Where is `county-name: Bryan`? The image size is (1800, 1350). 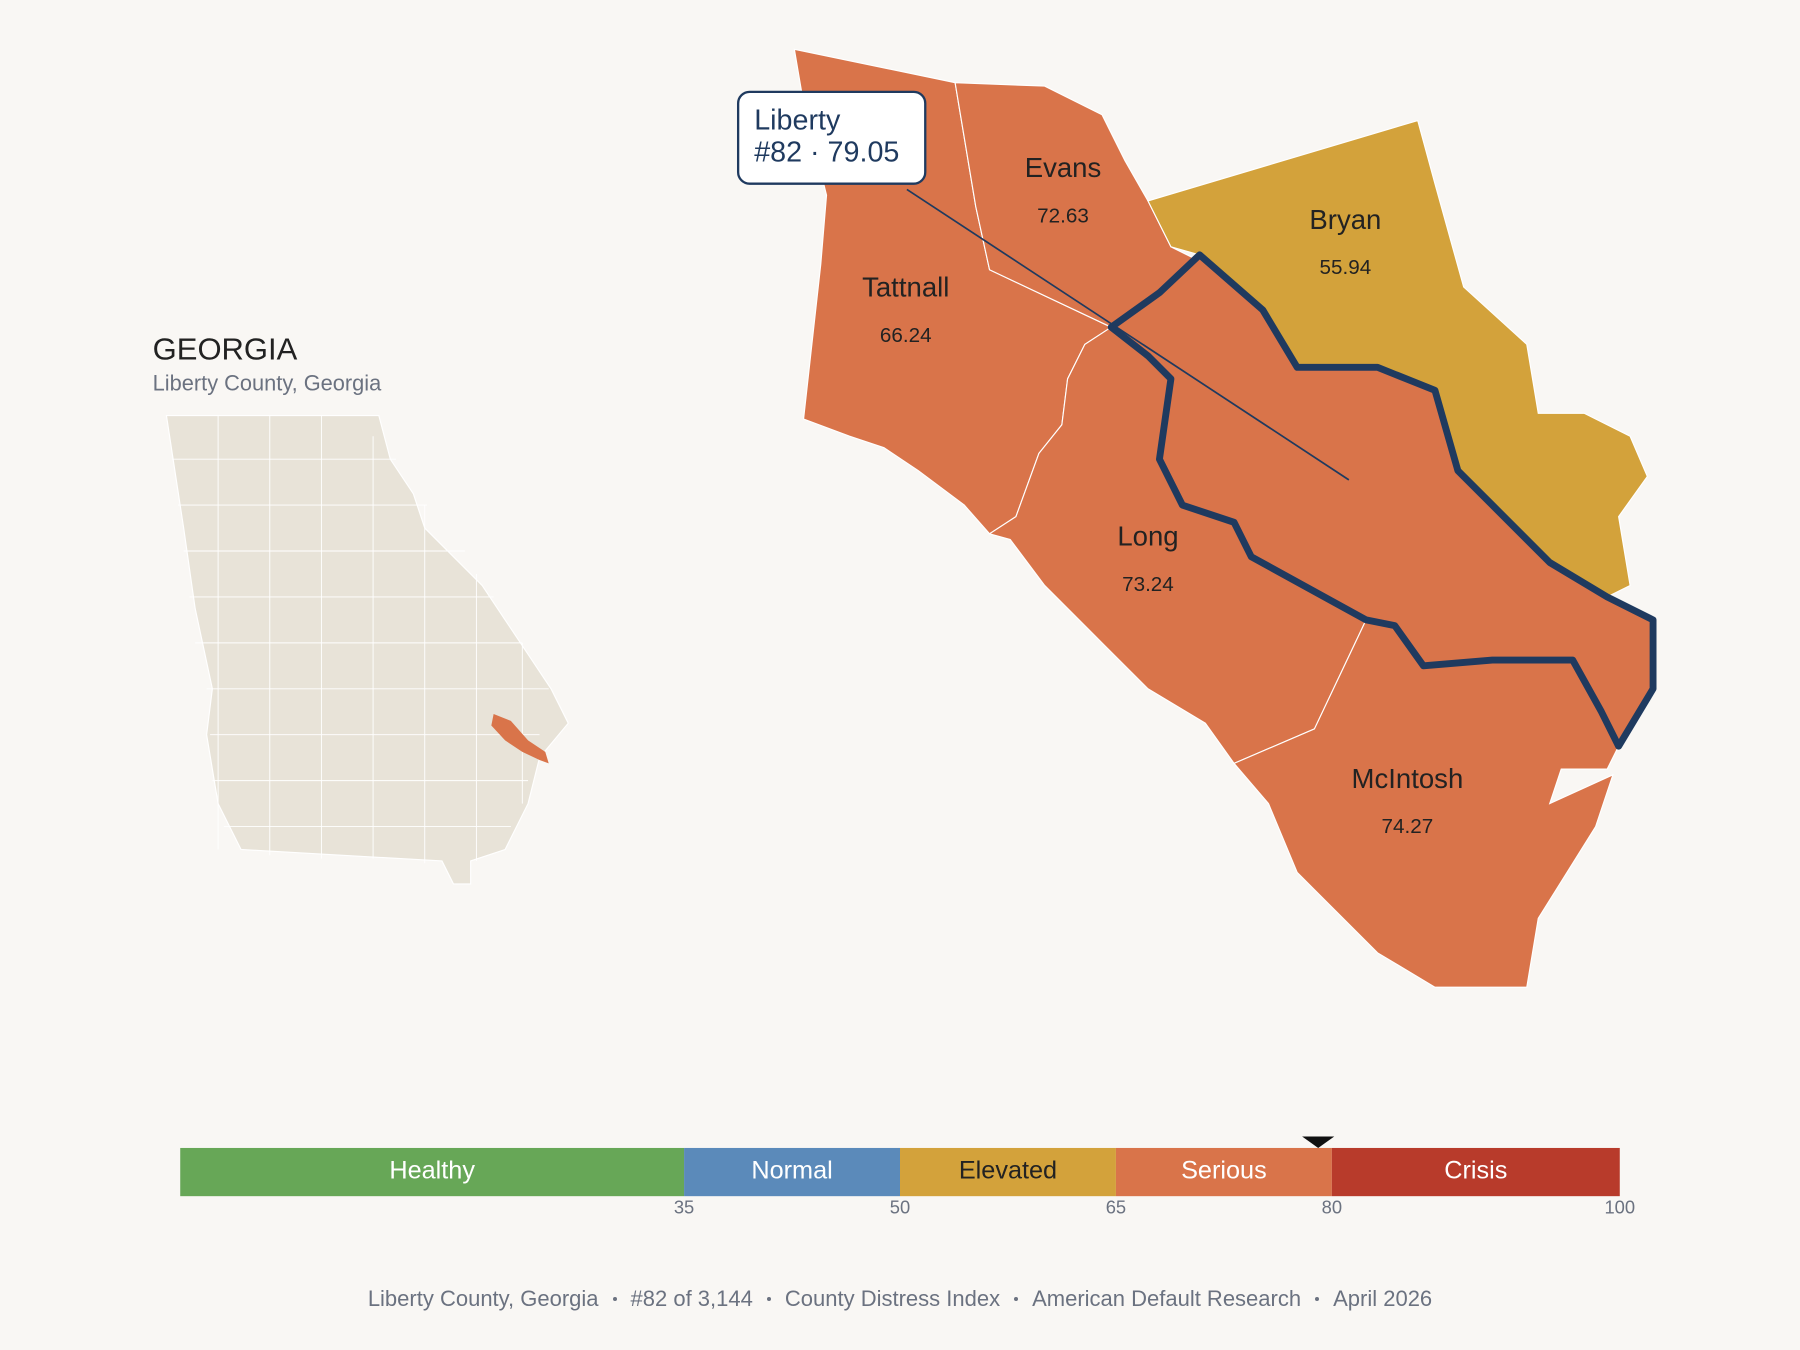 county-name: Bryan is located at coordinates (1345, 219).